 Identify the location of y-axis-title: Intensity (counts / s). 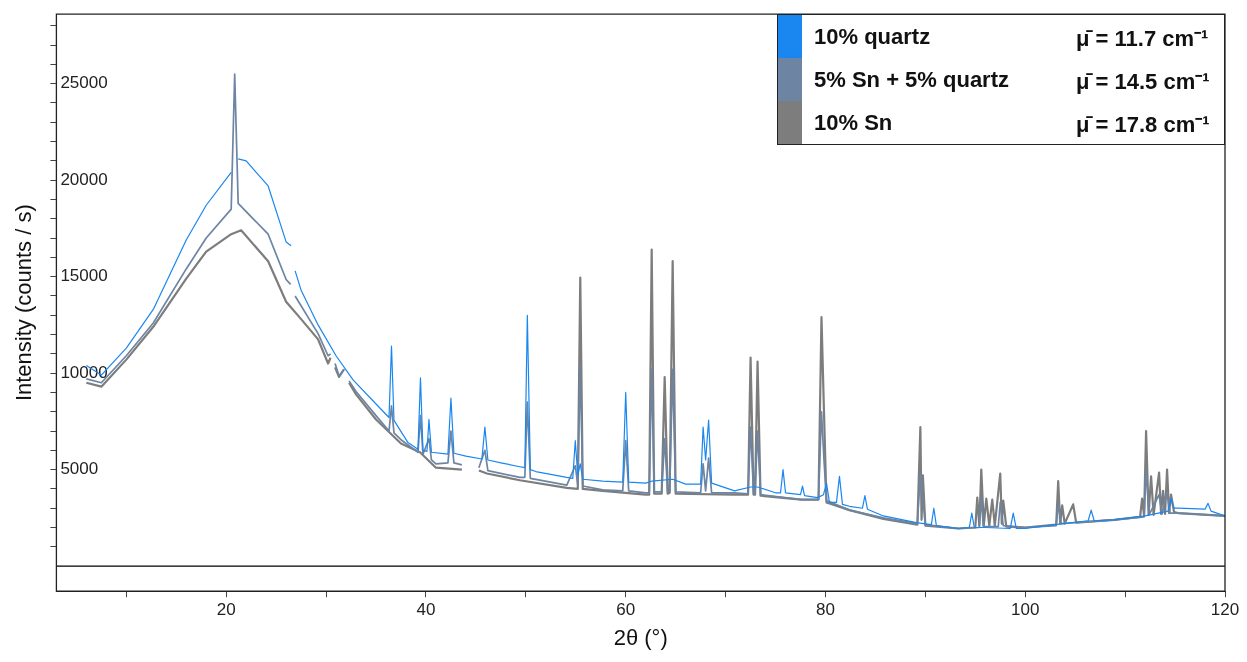
(24, 303).